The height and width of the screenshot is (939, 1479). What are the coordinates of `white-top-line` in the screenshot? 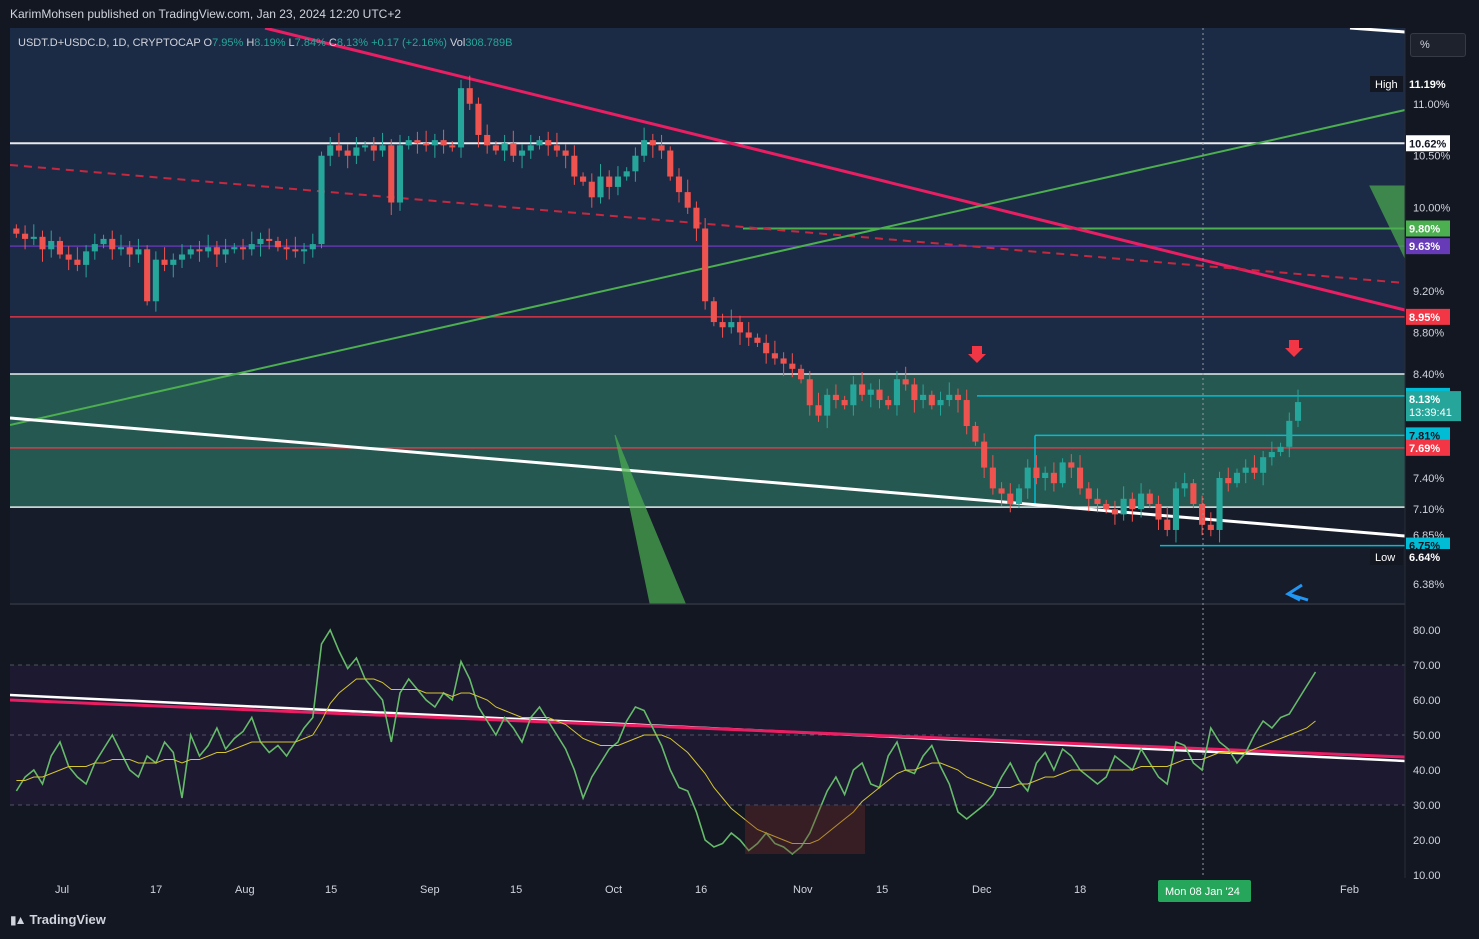 It's located at (1377, 30).